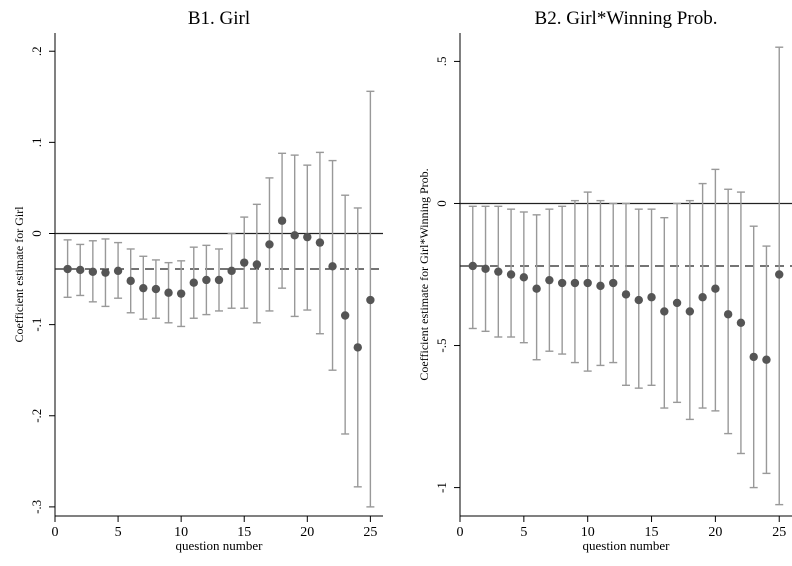 This screenshot has height=566, width=792. I want to click on panel-b2-x-tick-label: 20, so click(715, 532).